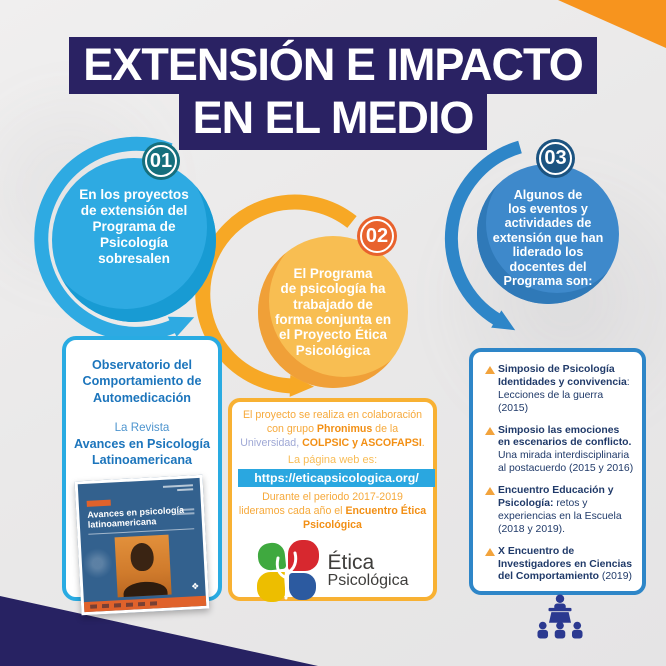  I want to click on journal-cover-image: Avances en psicología latinoamericana ❖, so click(142, 545).